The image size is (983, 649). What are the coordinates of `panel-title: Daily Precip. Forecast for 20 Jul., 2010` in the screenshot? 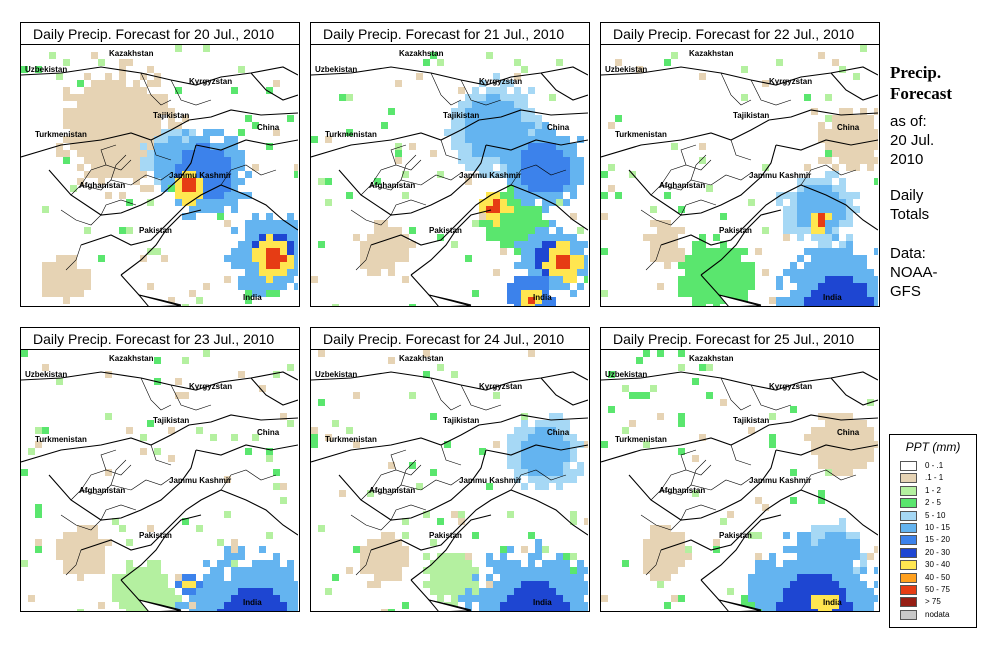 It's located at (160, 34).